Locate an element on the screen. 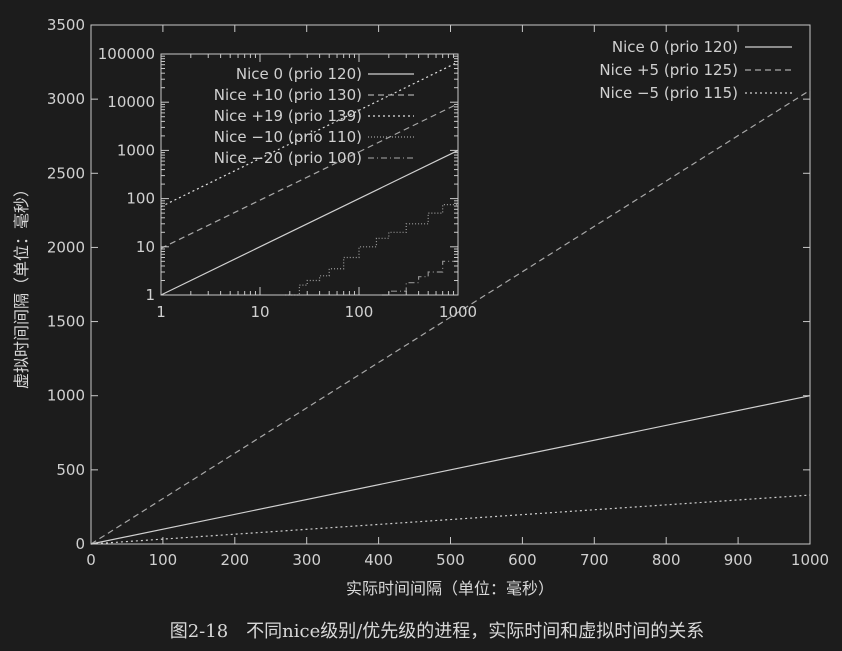 The width and height of the screenshot is (842, 651). y-tick-label: 3000 is located at coordinates (66, 99).